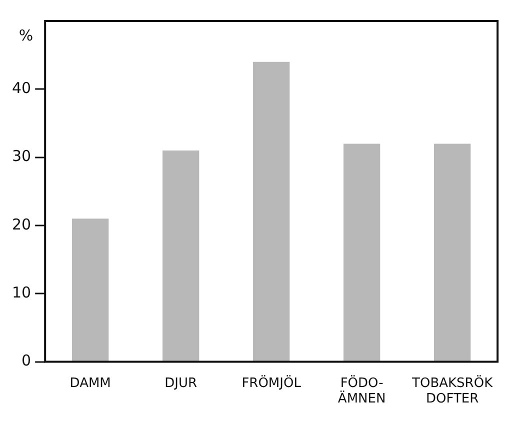  Describe the element at coordinates (452, 390) in the screenshot. I see `x-tick-label: TOBAKSRÖK DOFTER` at that location.